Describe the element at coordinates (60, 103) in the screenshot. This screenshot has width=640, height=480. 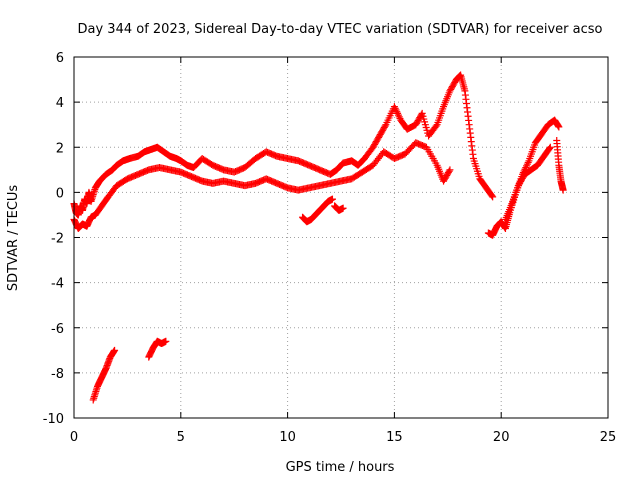
I see `y-tick-label: 4` at that location.